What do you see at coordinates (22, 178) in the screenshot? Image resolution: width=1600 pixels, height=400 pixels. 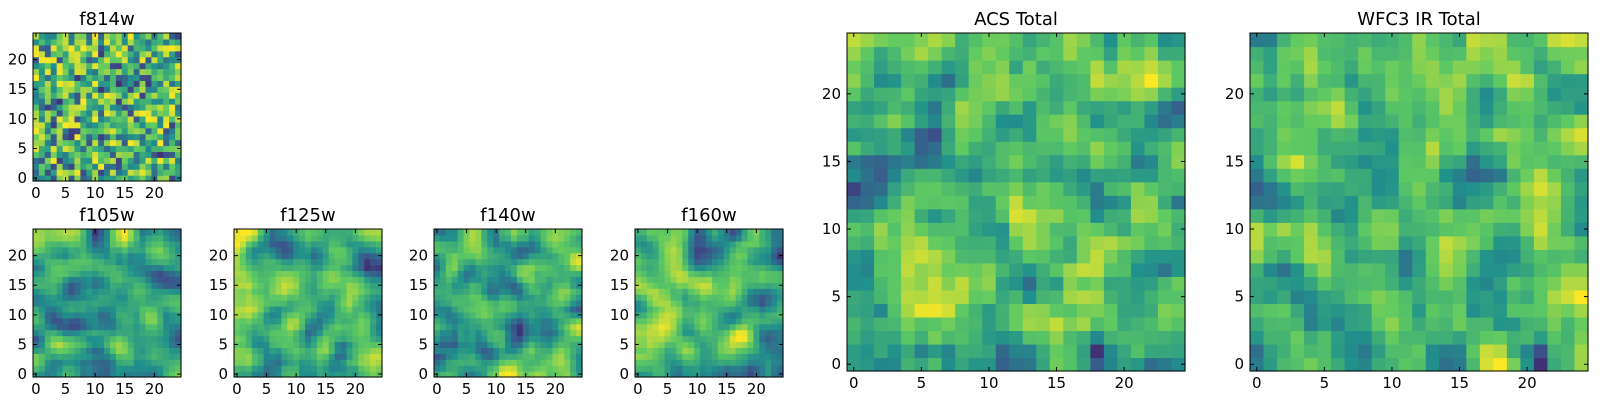 I see `y-tick-label: 0` at bounding box center [22, 178].